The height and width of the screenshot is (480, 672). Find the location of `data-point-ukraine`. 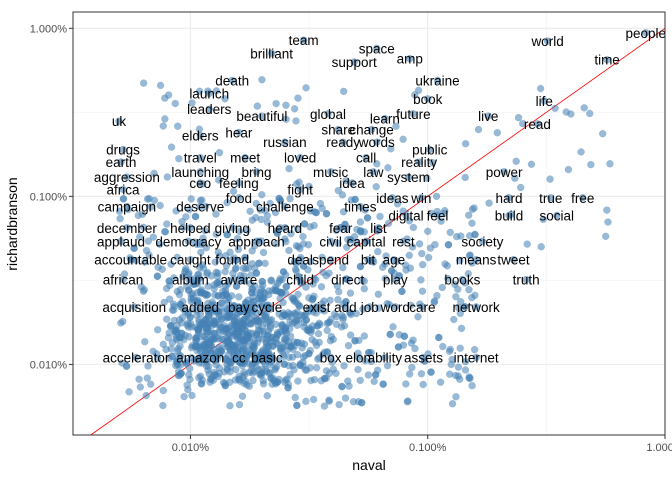

data-point-ukraine is located at coordinates (437, 80).